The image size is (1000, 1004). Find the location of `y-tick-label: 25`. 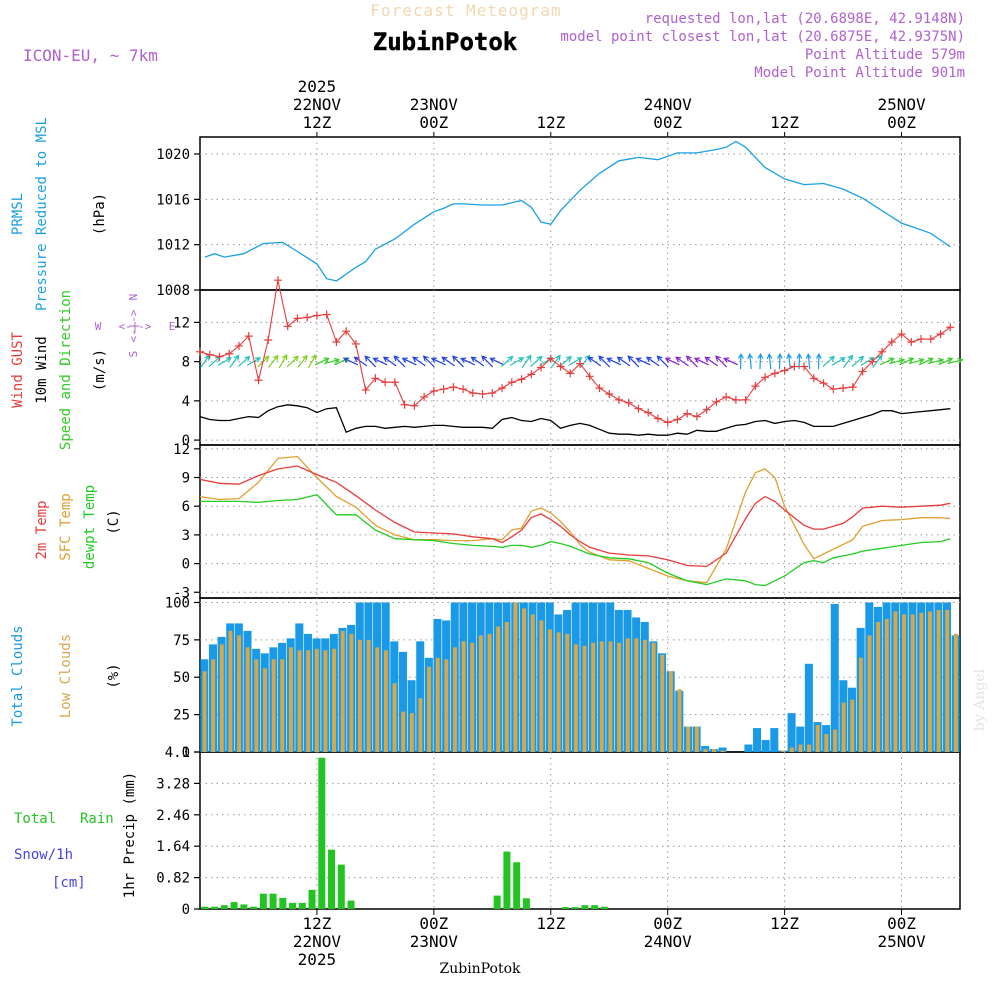

y-tick-label: 25 is located at coordinates (181, 716).